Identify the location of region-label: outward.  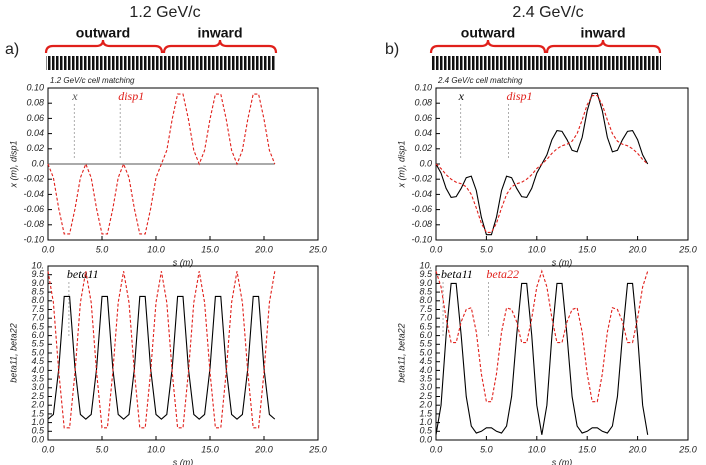
(103, 33).